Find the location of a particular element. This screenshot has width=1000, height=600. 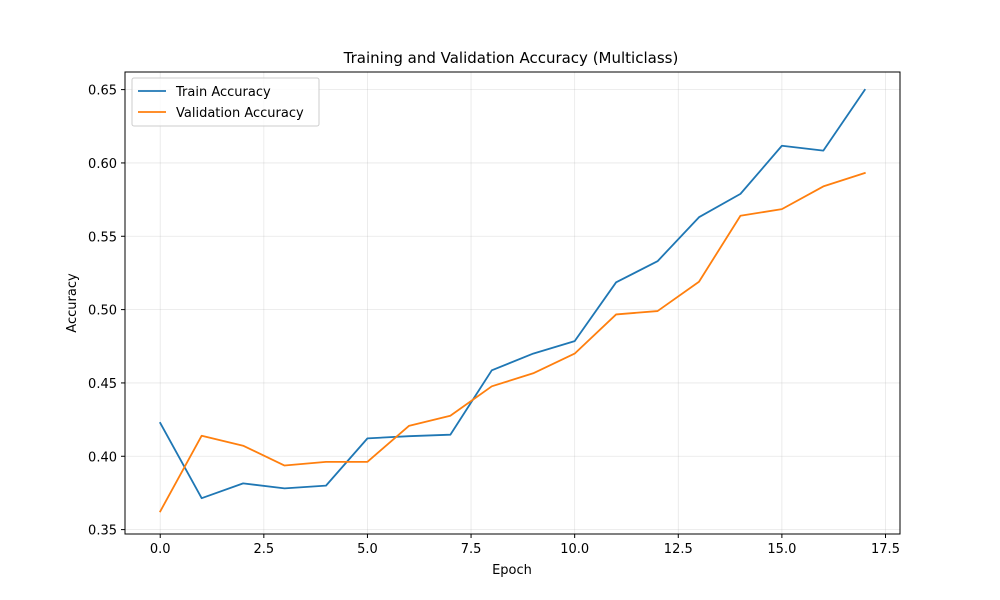

legend-label: Train Accuracy is located at coordinates (223, 92).